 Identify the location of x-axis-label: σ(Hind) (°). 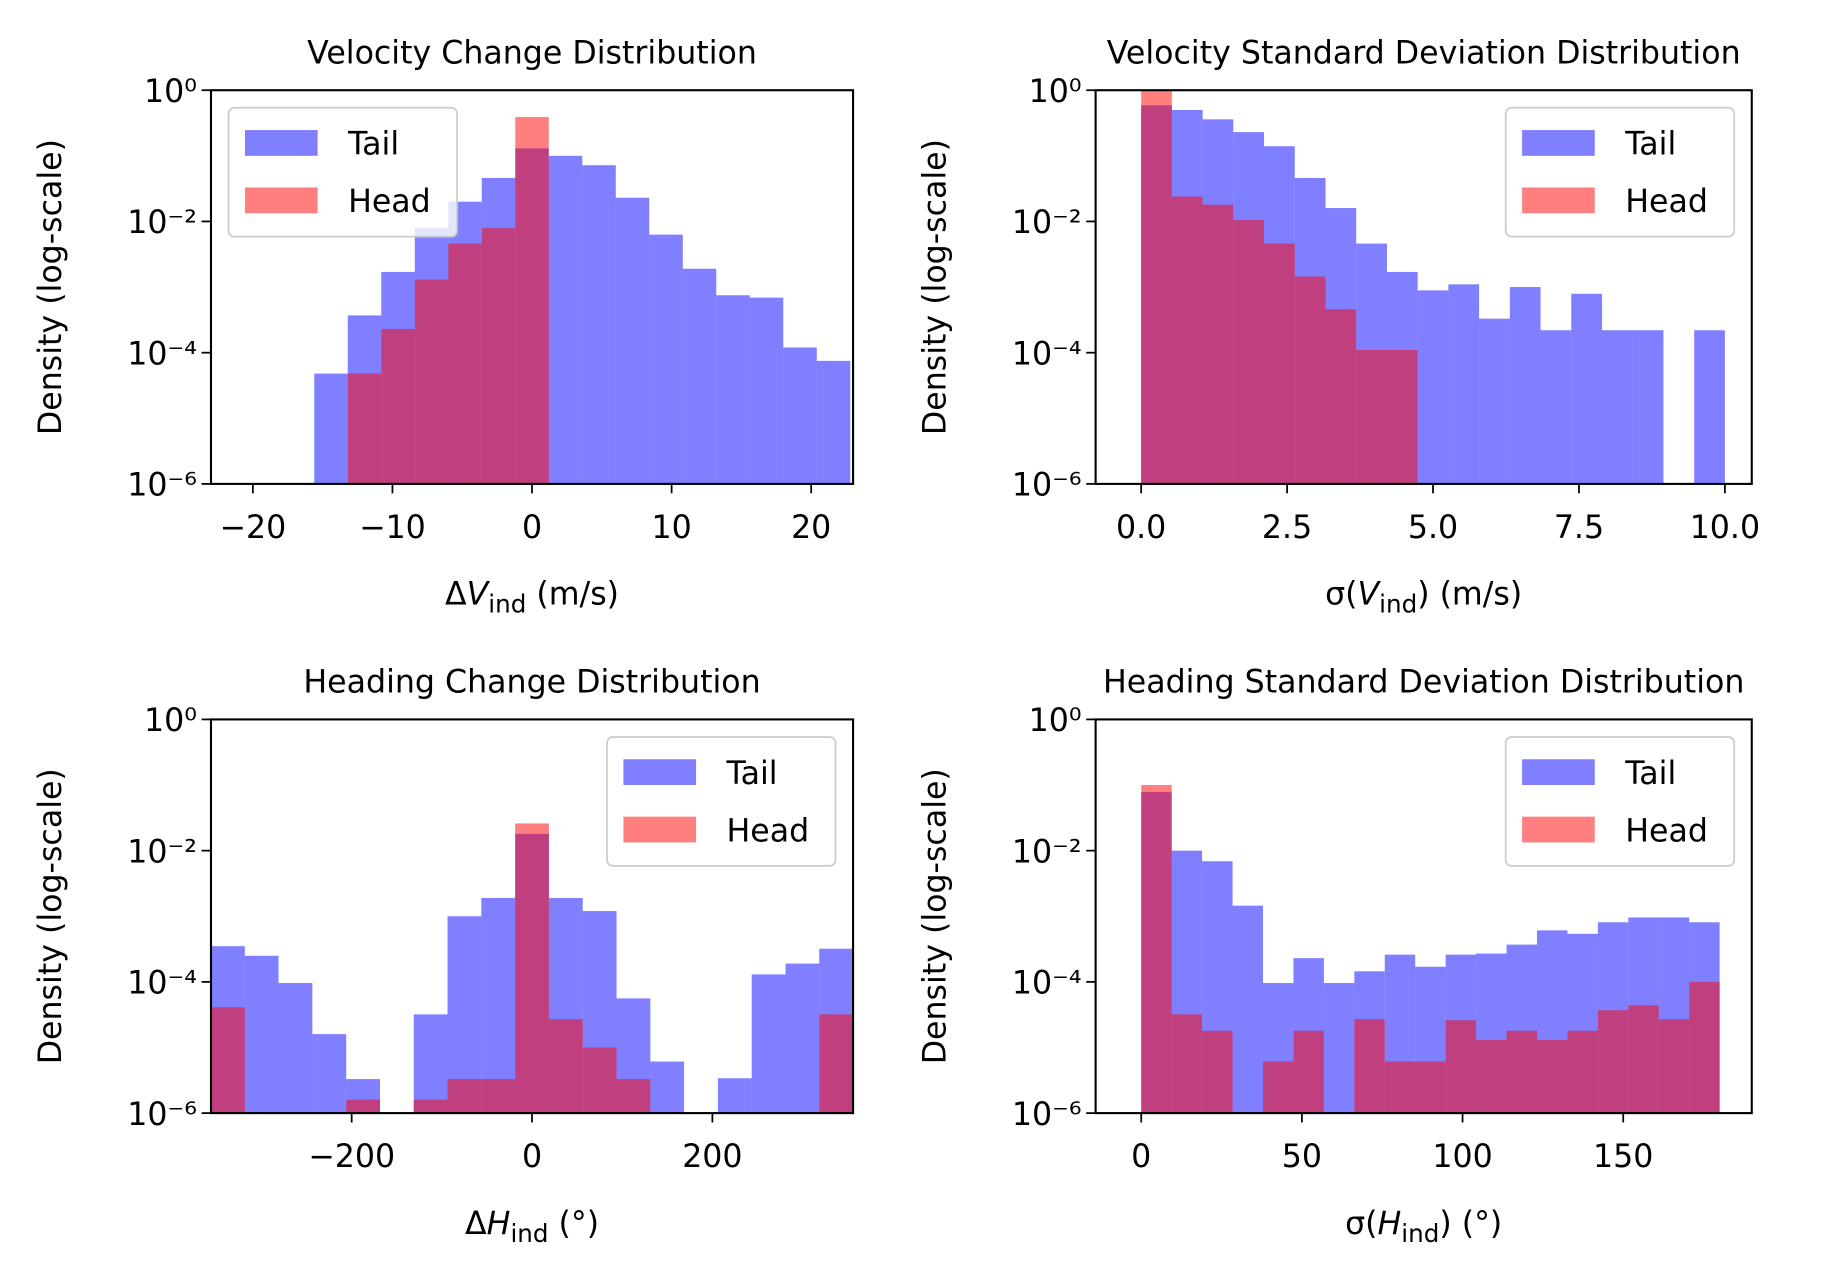
(1423, 1227).